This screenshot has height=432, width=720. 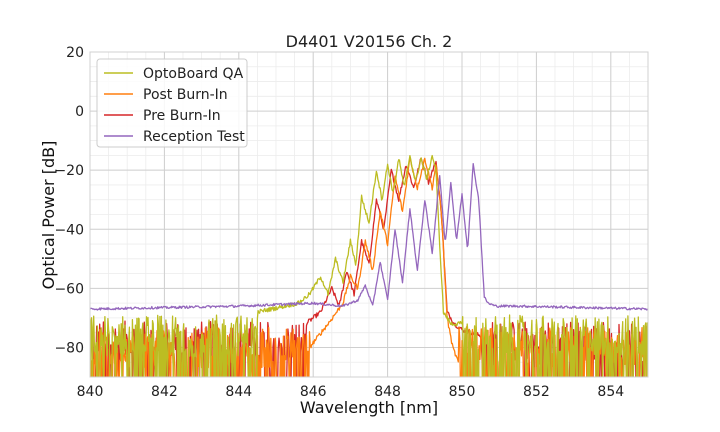 What do you see at coordinates (69, 200) in the screenshot?
I see `y-tick-labels: −80 −60 −40 −20 0 20` at bounding box center [69, 200].